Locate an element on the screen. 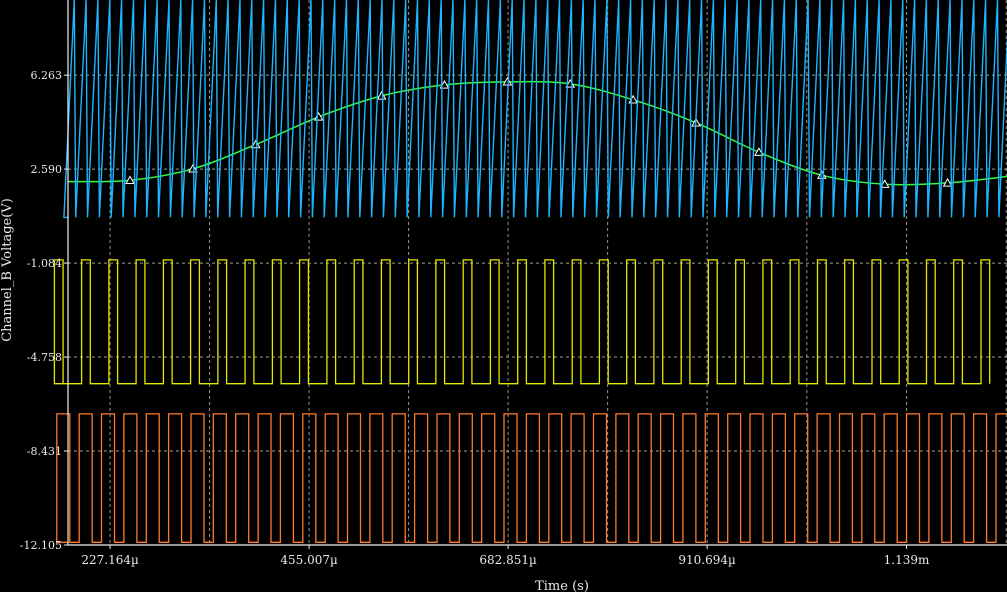 This screenshot has height=592, width=1007. y-tick-label: -4.758 is located at coordinates (44, 357).